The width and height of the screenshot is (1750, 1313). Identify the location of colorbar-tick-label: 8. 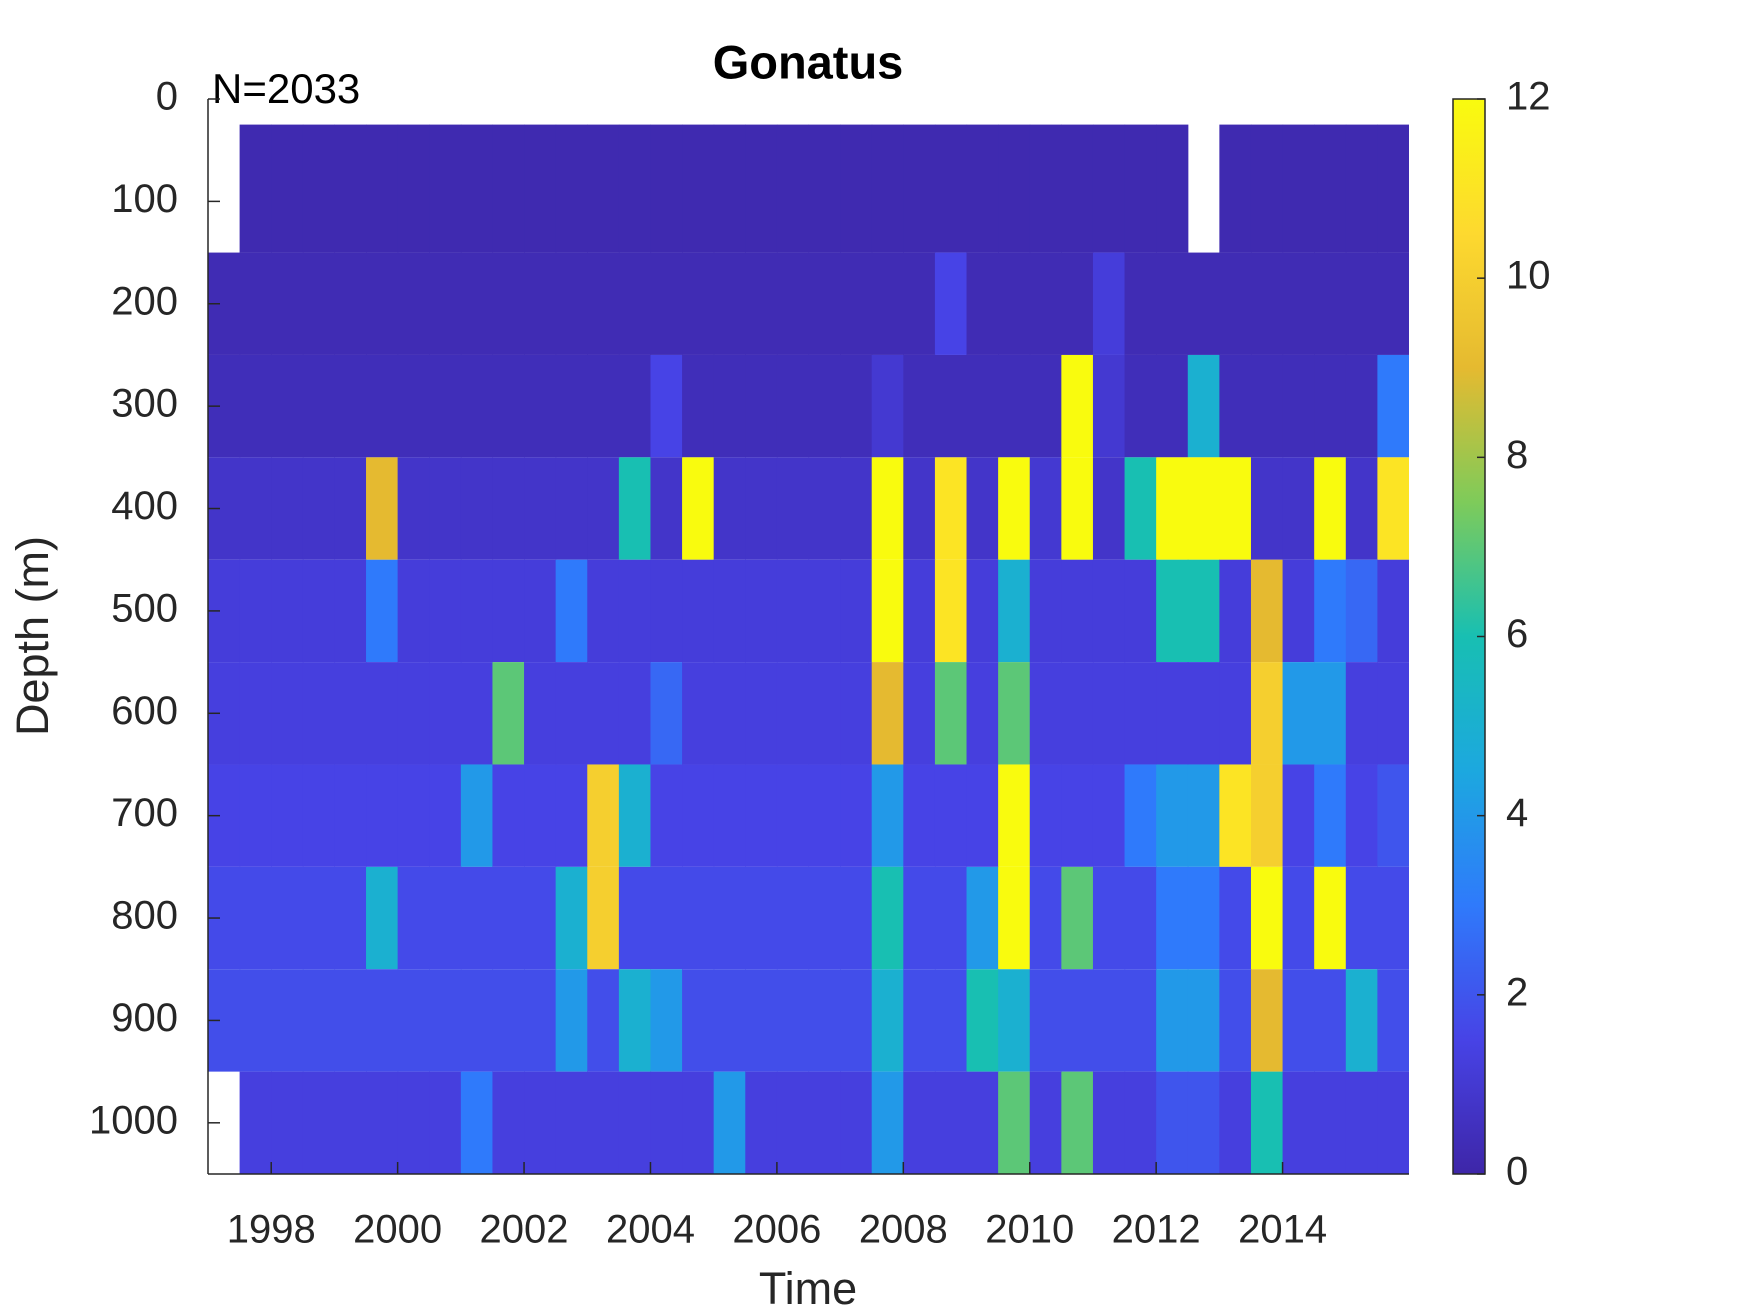
(1517, 455).